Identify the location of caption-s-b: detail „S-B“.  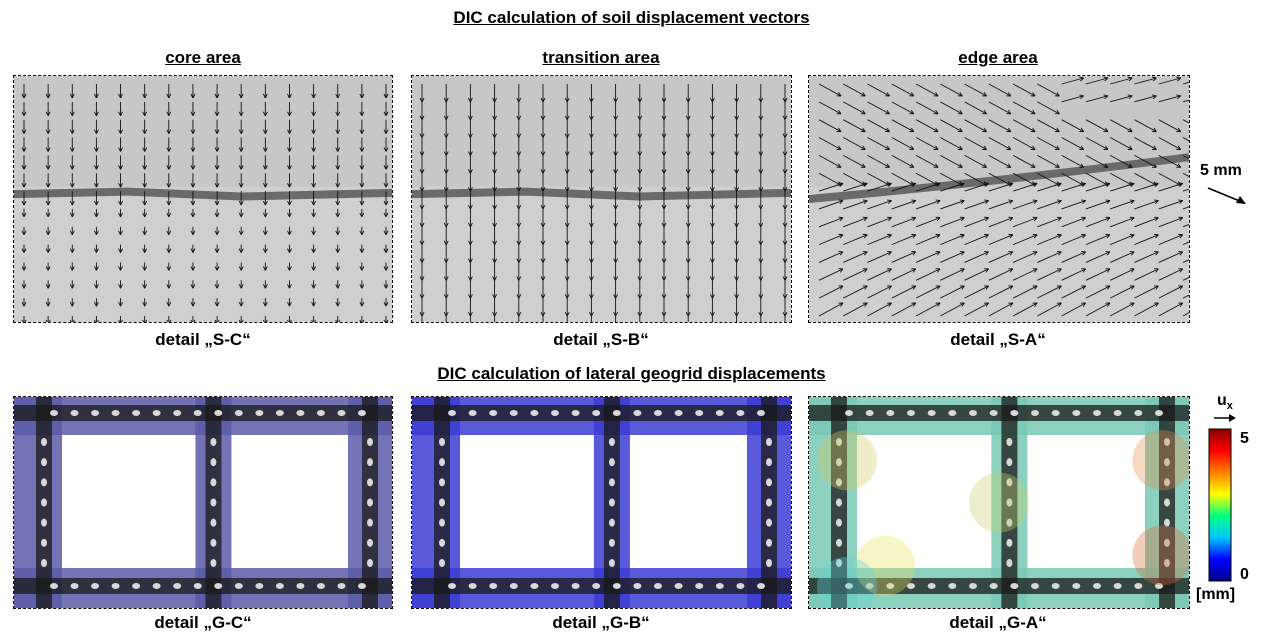
(601, 339).